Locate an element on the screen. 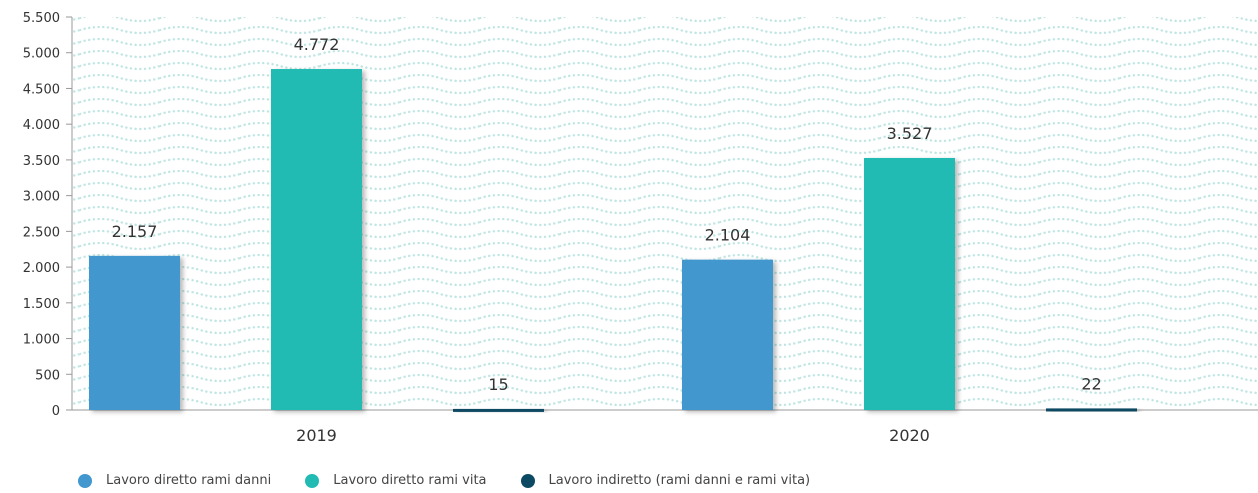 This screenshot has width=1258, height=493. y-tick-label: 3.000 is located at coordinates (41, 197).